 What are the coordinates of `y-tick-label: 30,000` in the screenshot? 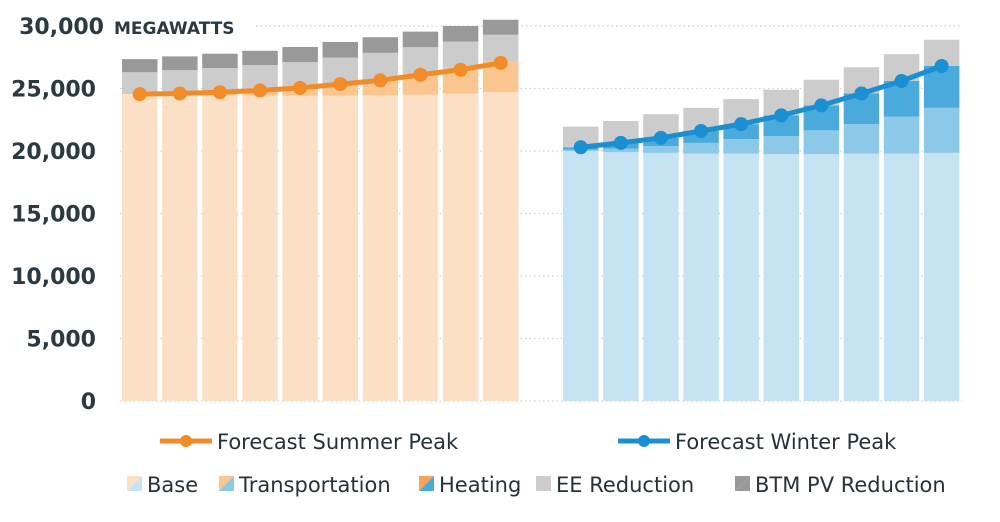 It's located at (61, 27).